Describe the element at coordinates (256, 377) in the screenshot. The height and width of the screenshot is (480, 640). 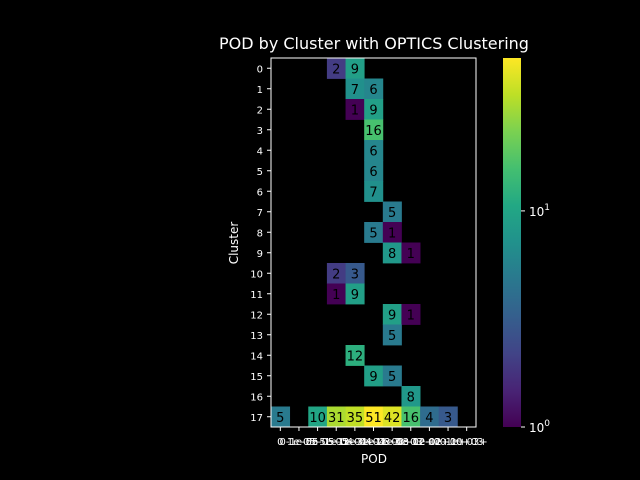
I see `y-tick-label: 15` at that location.